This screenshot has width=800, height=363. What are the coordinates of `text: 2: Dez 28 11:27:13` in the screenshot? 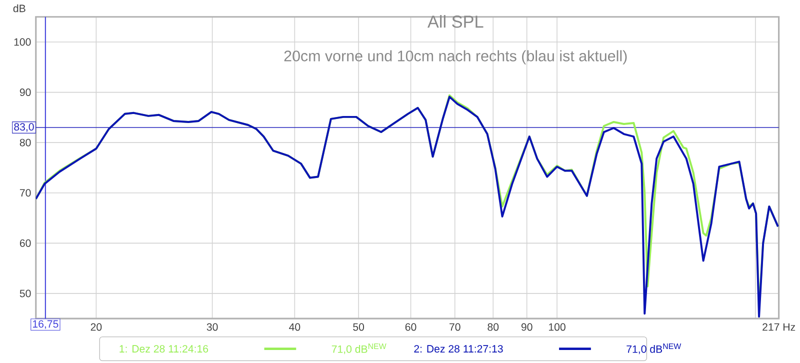 It's located at (458, 348).